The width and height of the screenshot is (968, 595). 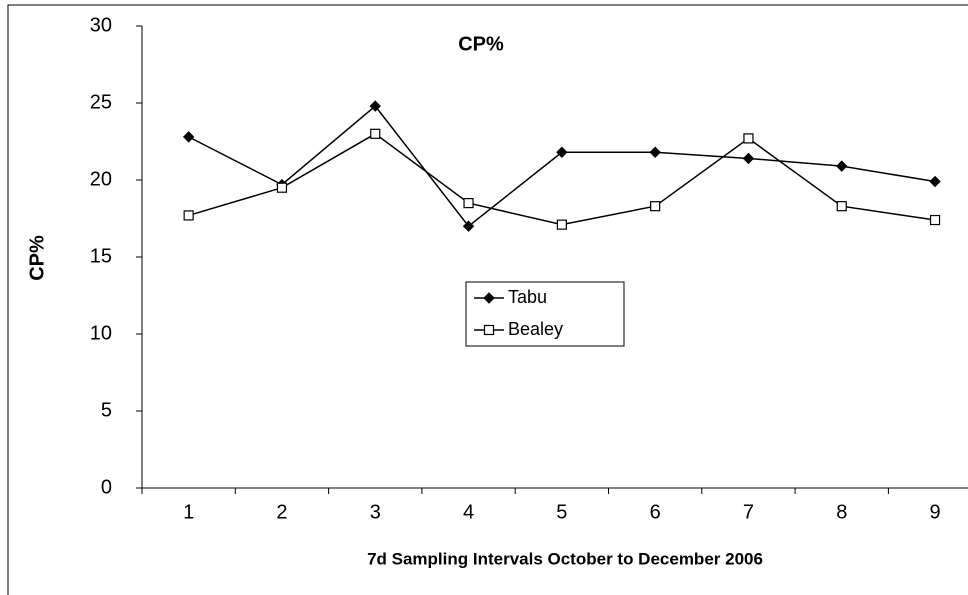 What do you see at coordinates (561, 512) in the screenshot?
I see `x-tick-label: 5` at bounding box center [561, 512].